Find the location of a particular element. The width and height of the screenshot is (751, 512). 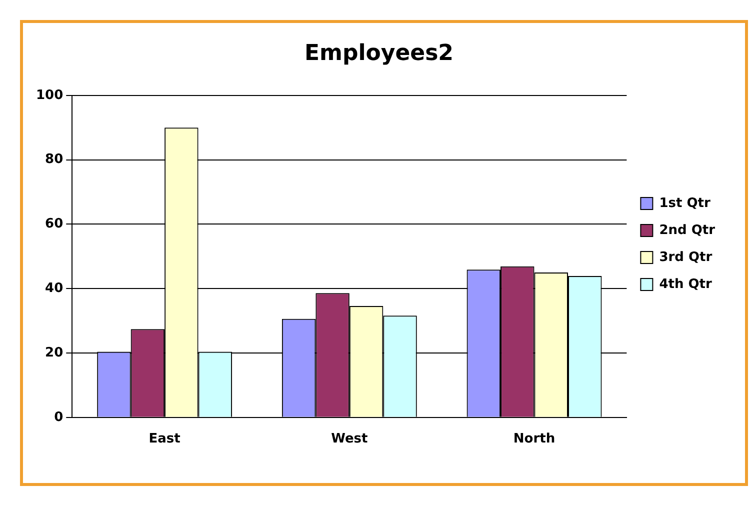

y-tick-label: 80 is located at coordinates (54, 160).